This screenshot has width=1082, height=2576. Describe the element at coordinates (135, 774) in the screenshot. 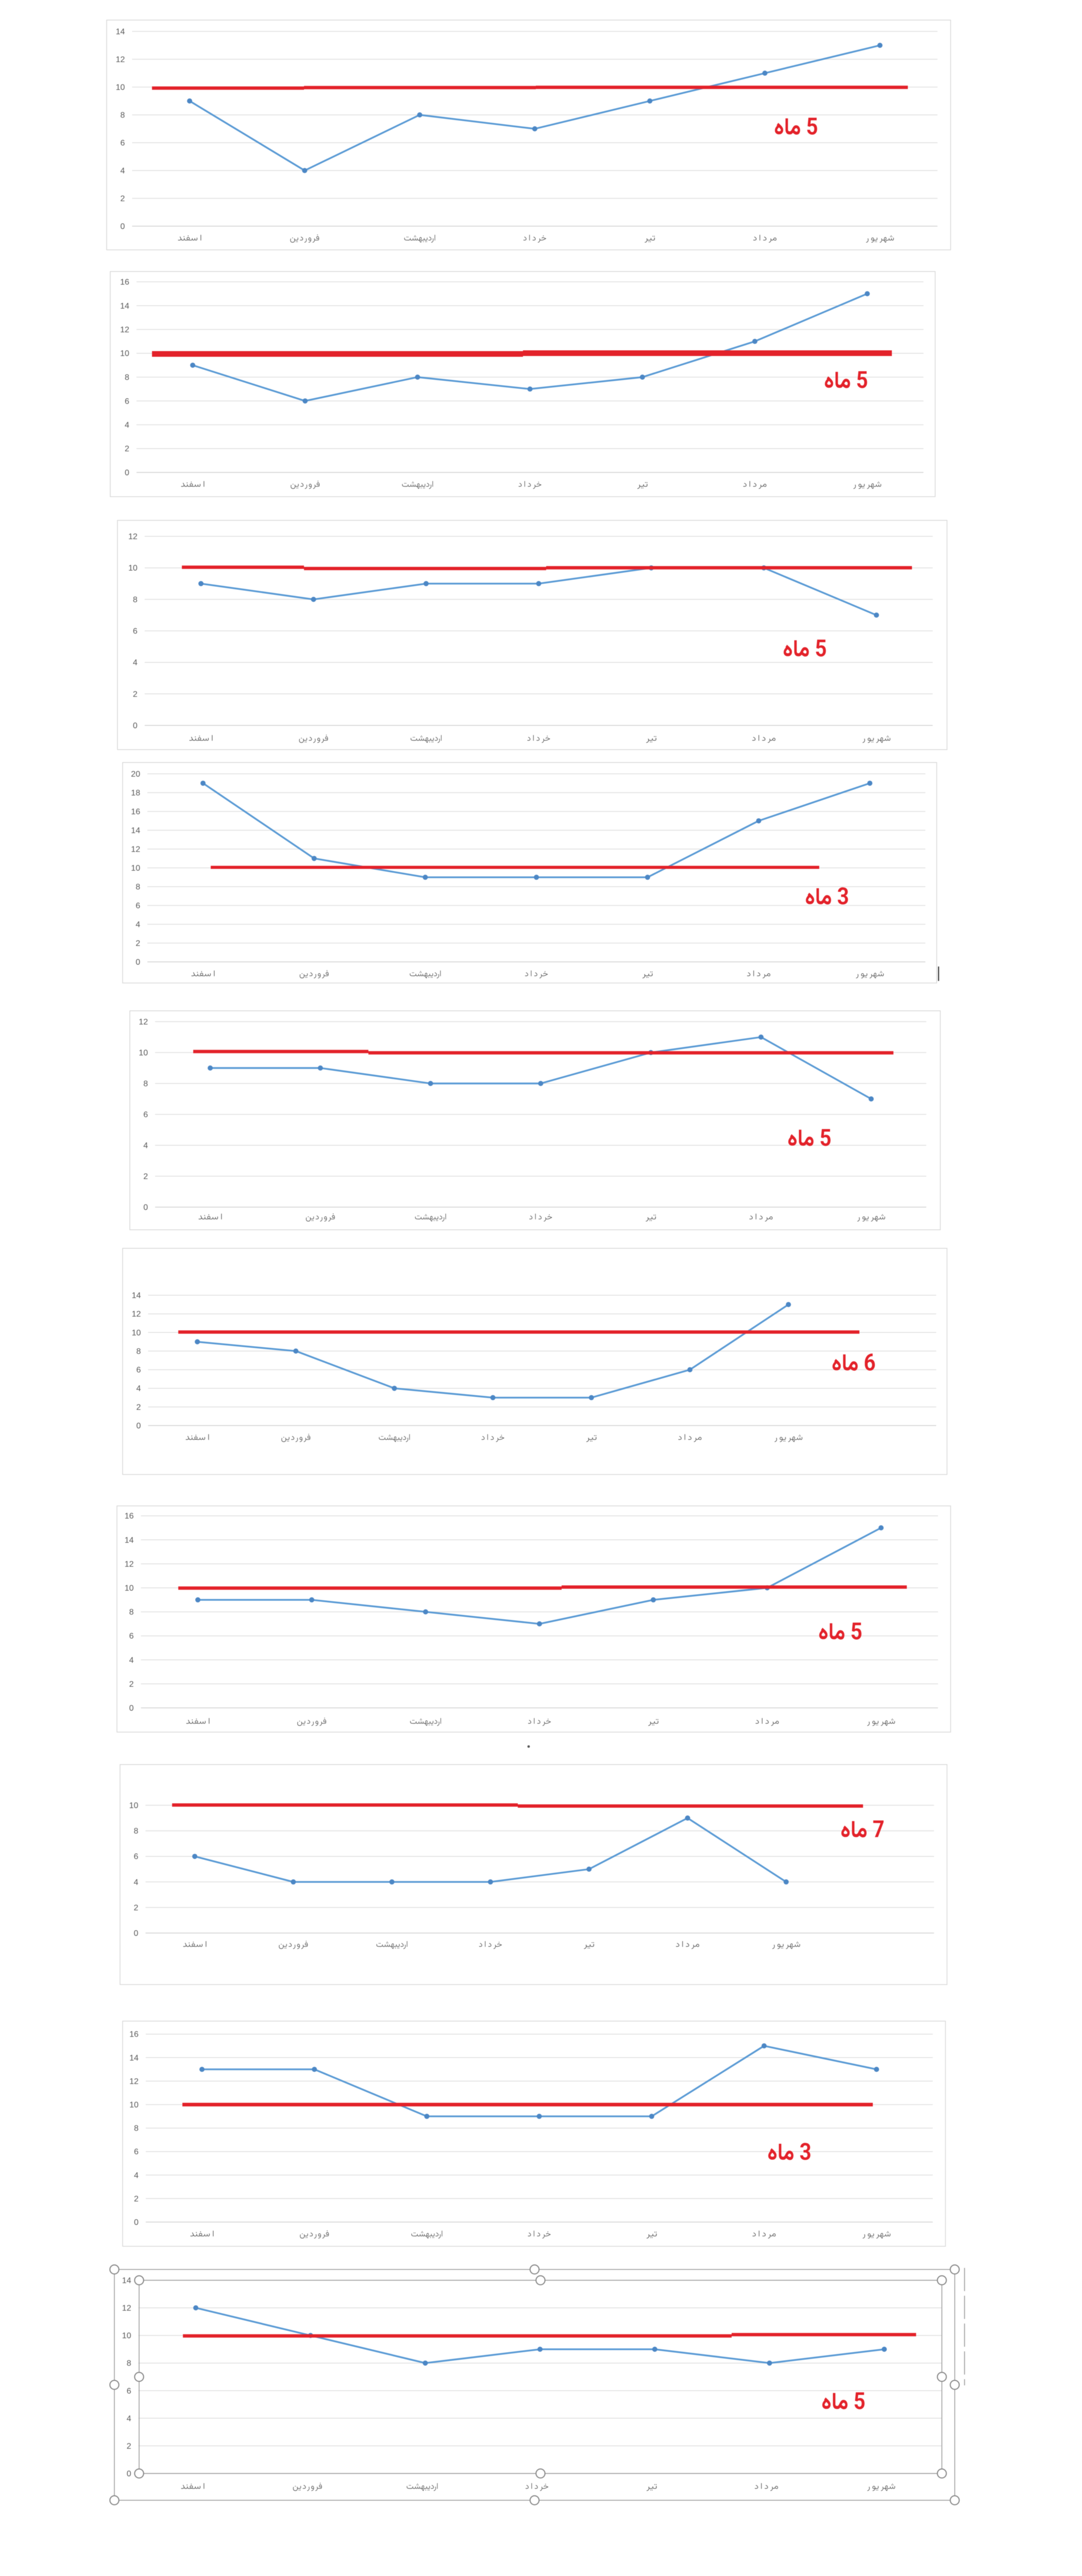

I see `svg-text: 20` at that location.